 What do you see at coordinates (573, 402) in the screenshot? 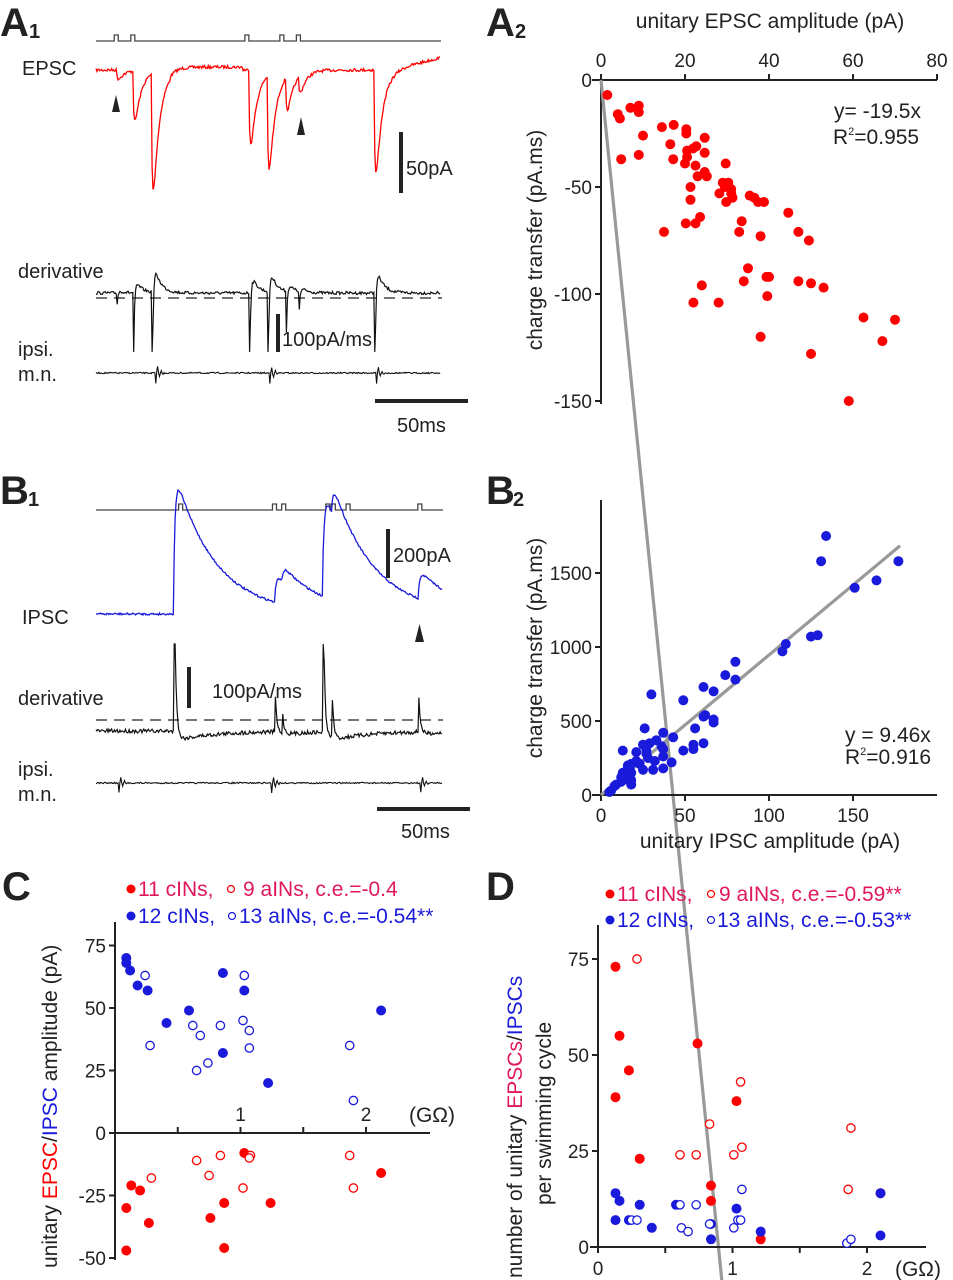
I see `y-tick-label: -150` at bounding box center [573, 402].